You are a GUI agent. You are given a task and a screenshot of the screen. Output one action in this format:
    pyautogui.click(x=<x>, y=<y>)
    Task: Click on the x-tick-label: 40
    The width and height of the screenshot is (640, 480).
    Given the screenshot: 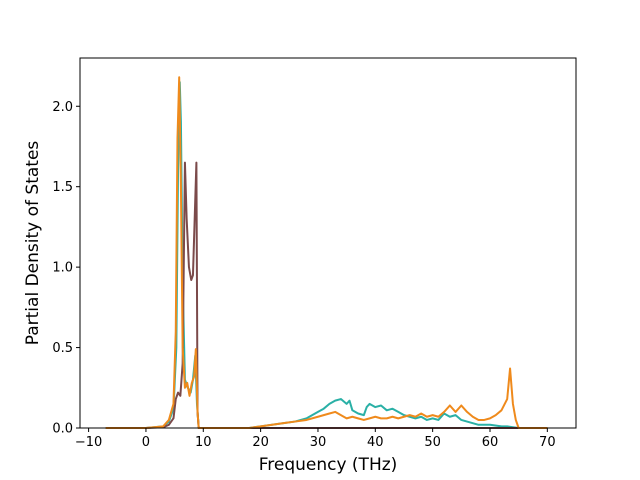 What is the action you would take?
    pyautogui.click(x=375, y=442)
    